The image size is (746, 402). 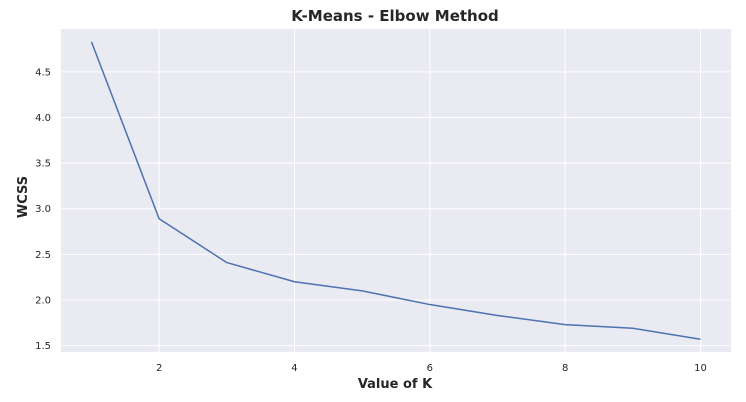 I want to click on y-tick-label: 2.0, so click(x=43, y=300).